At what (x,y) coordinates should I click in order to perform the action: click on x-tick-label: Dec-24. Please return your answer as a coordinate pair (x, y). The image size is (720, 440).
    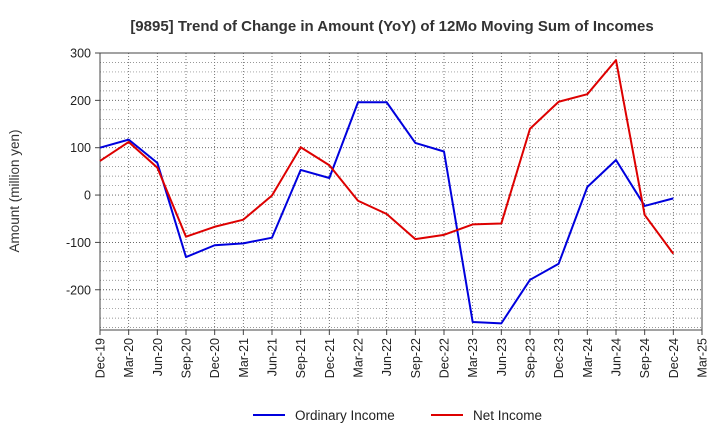
    Looking at the image, I should click on (674, 358).